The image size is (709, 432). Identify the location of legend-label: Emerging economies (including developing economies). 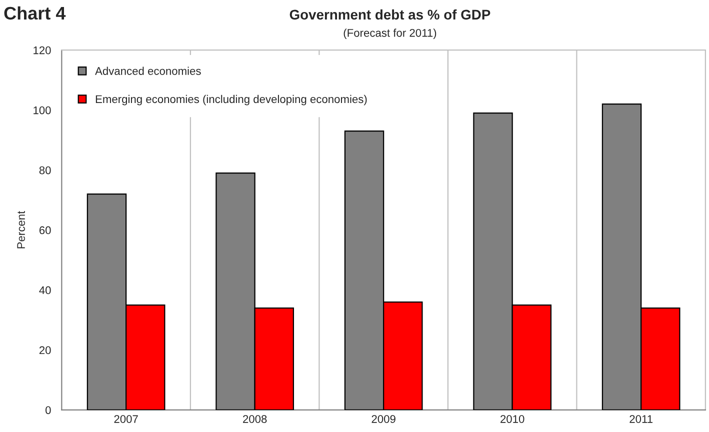
(231, 100).